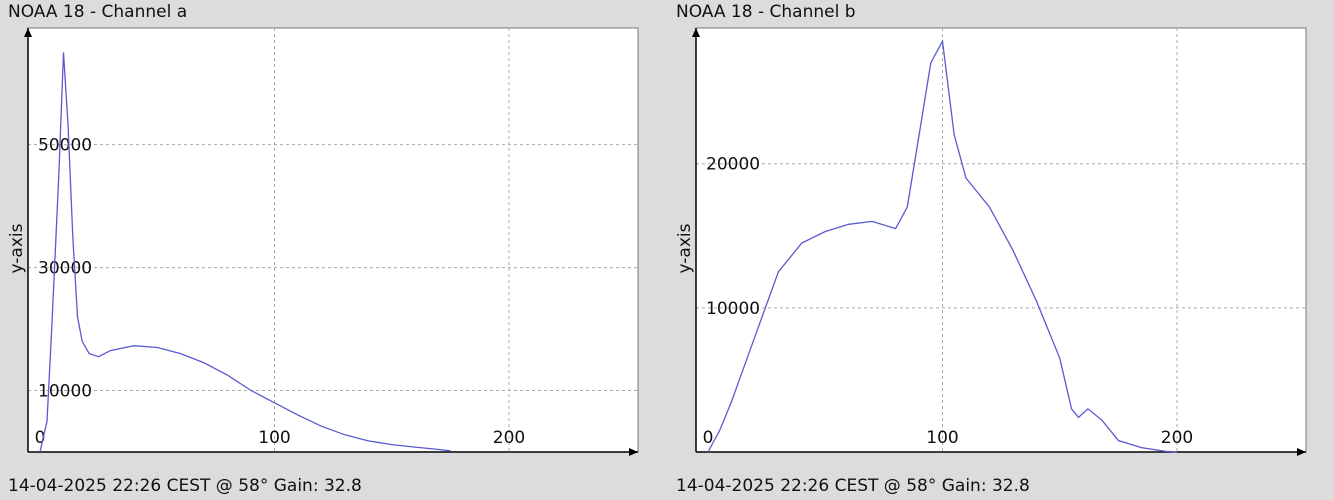  What do you see at coordinates (766, 12) in the screenshot?
I see `channel-b-title: NOAA 18 - Channel b` at bounding box center [766, 12].